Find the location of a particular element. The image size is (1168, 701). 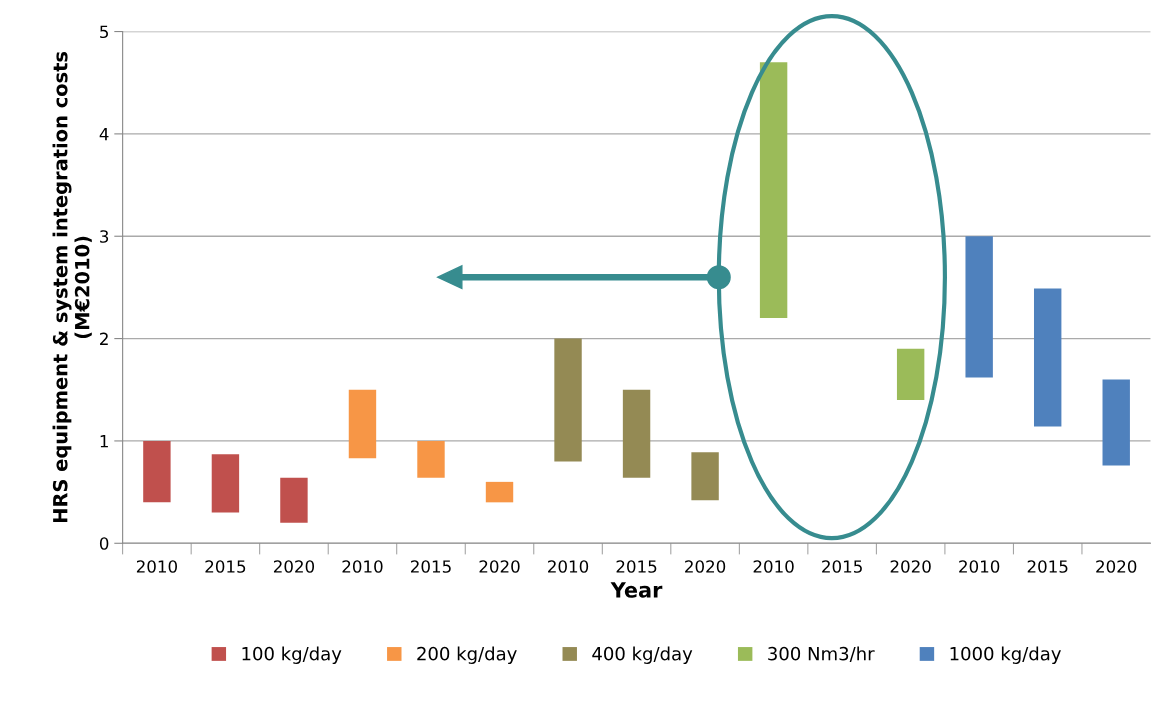

y-tick-label: 5 is located at coordinates (104, 32).